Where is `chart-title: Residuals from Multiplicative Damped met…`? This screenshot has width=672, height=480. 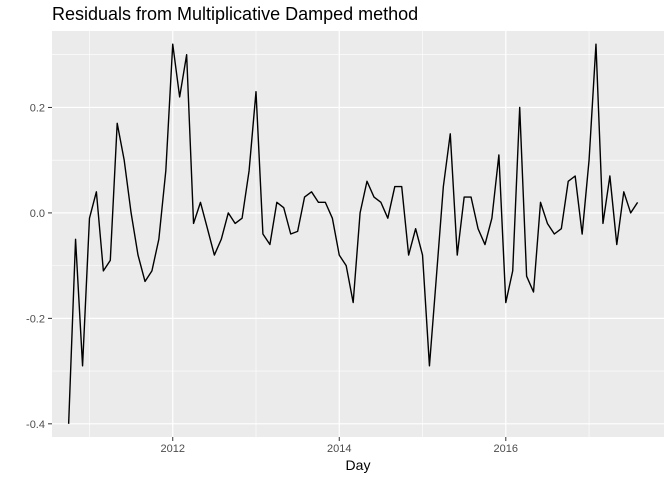 chart-title: Residuals from Multiplicative Damped met… is located at coordinates (235, 14).